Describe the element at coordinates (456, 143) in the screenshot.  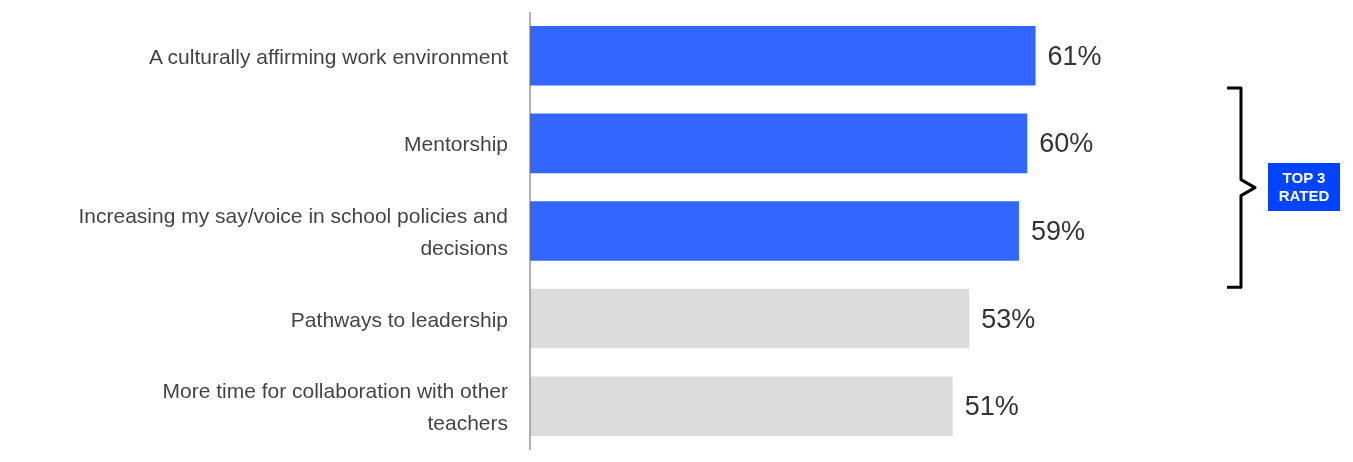
I see `y-tick-label: Mentorship` at that location.